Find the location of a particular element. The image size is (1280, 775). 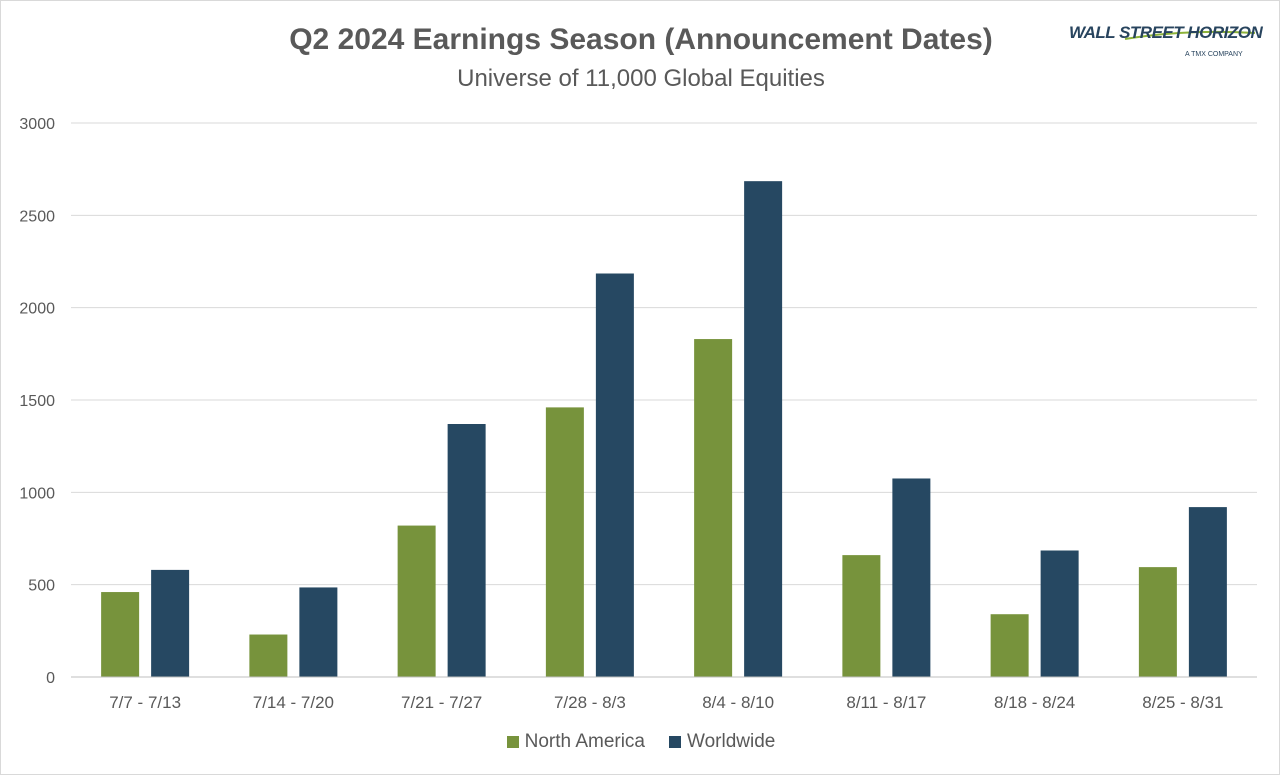

legend-item-worldwide: Worldwide is located at coordinates (722, 742).